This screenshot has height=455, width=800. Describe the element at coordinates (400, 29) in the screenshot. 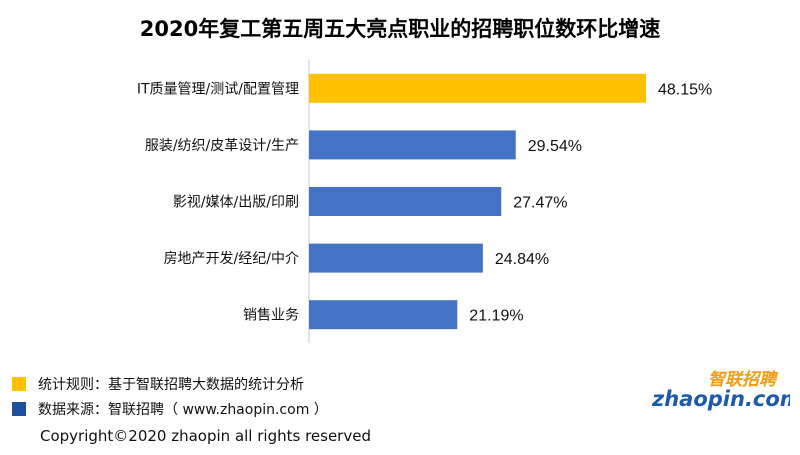

I see `chart-title: 2020年复工第五周五大亮点职业的招聘职位数环比增速` at that location.